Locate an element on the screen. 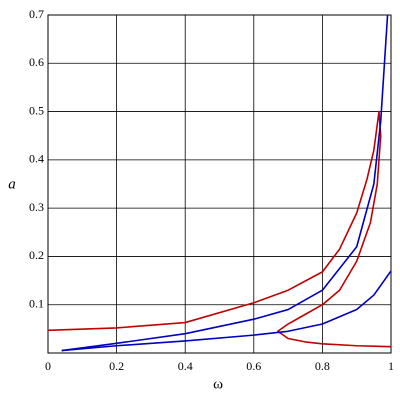 The width and height of the screenshot is (400, 400). y-tick-label: 0.1 is located at coordinates (36, 303).